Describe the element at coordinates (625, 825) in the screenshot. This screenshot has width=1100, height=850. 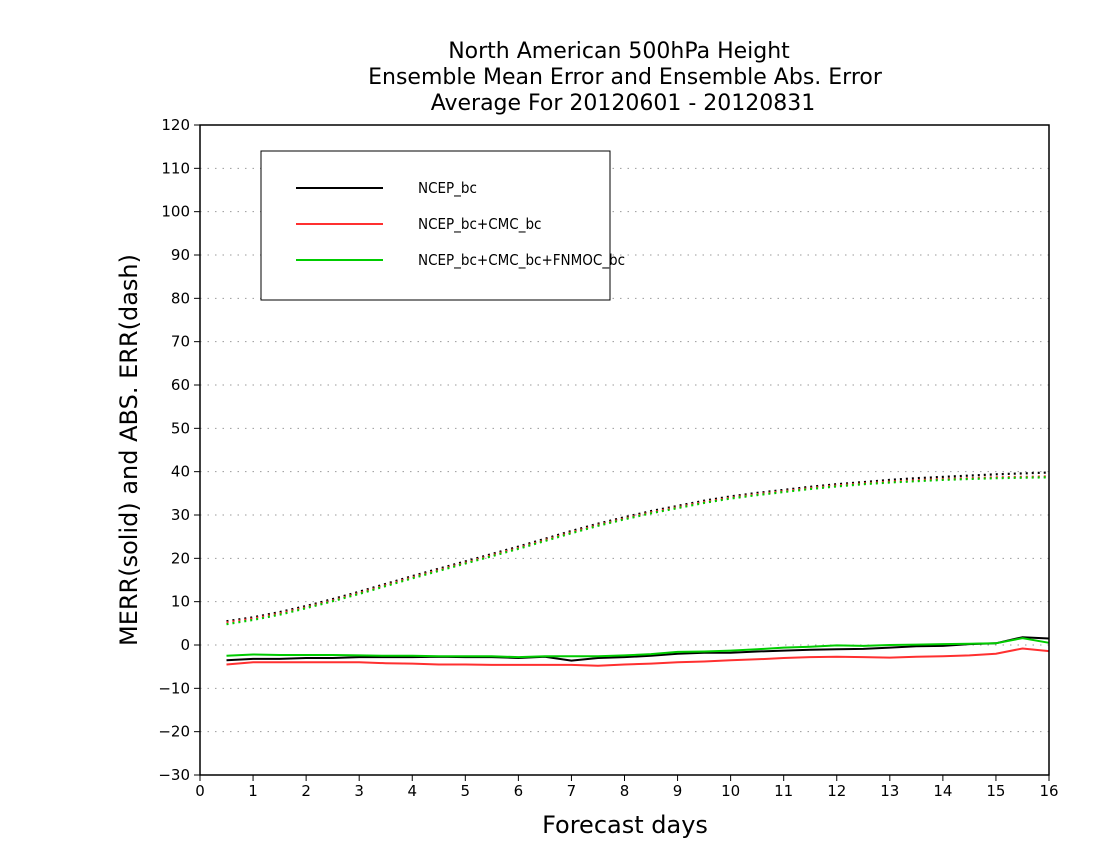
I see `x-axis-label: Forecast days` at that location.